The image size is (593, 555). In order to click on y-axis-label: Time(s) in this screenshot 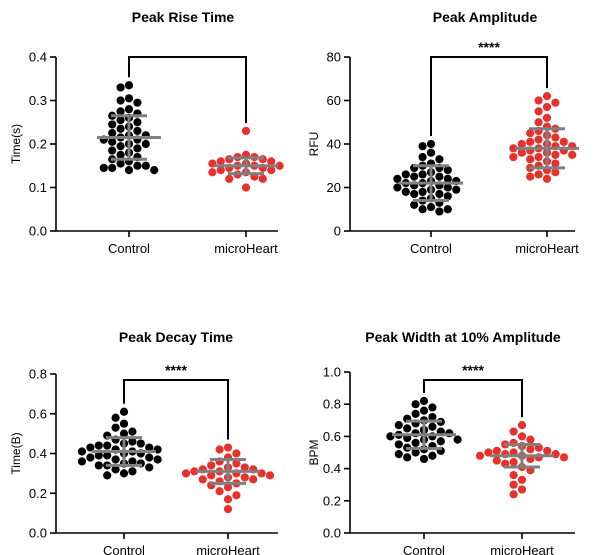, I will do `click(16, 144)`.